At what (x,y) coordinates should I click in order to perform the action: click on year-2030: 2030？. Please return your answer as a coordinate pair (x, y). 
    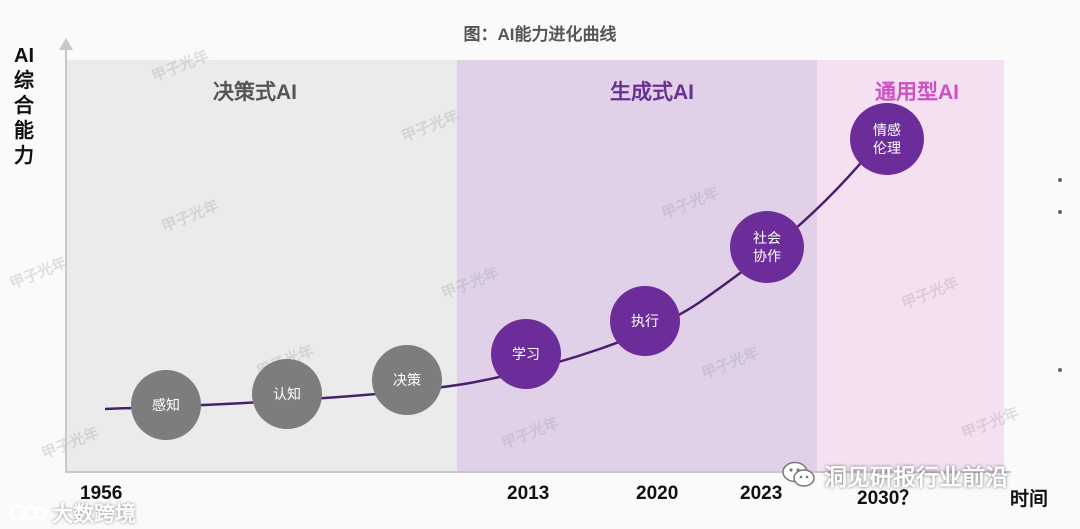
    Looking at the image, I should click on (888, 498).